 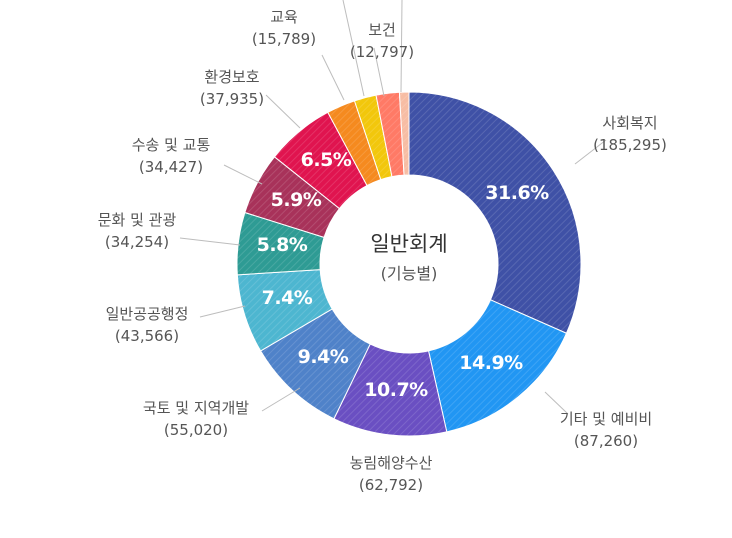 What do you see at coordinates (196, 408) in the screenshot?
I see `slice-label-4: 국토 및 지역개발` at bounding box center [196, 408].